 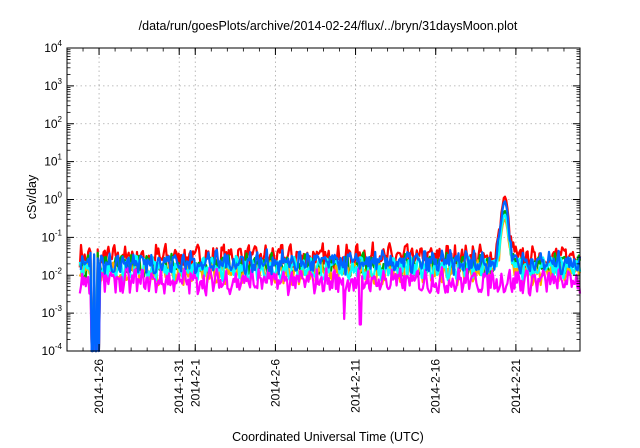 I want to click on y-tick-label: 10⁻⁴, so click(x=52, y=350).